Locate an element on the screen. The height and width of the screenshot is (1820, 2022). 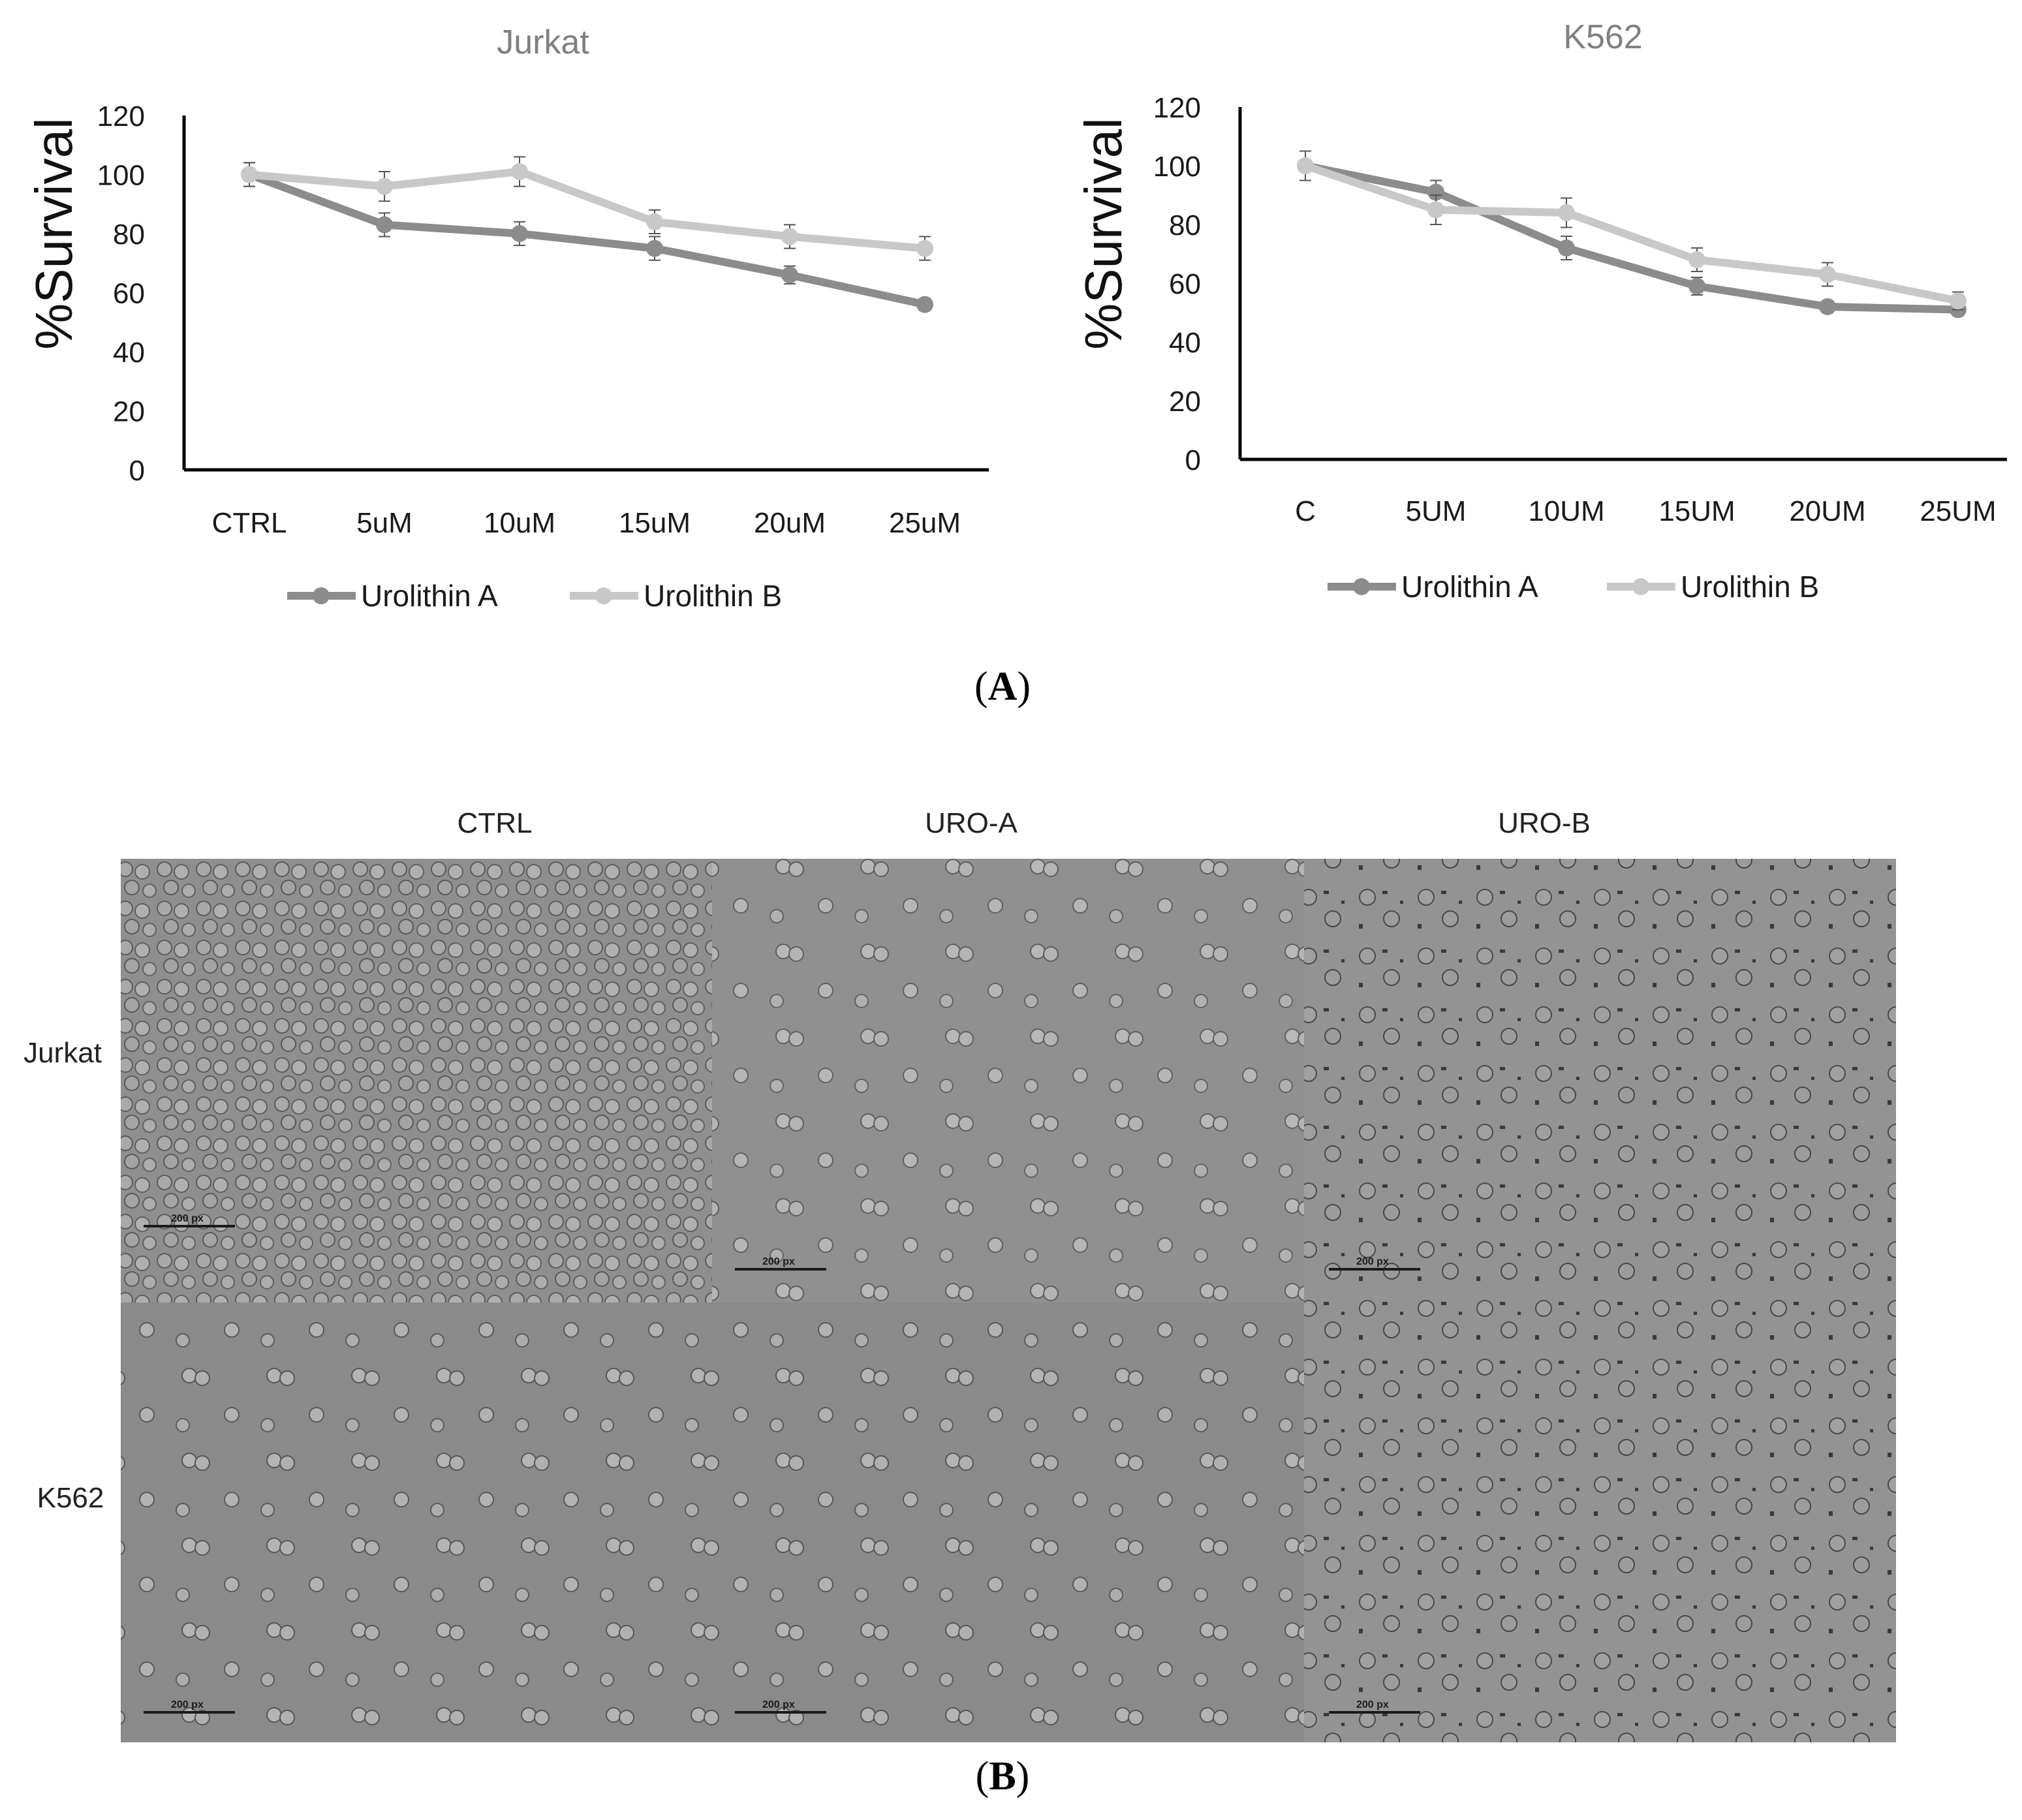
legend-marker-urolithin-a is located at coordinates (321, 596).